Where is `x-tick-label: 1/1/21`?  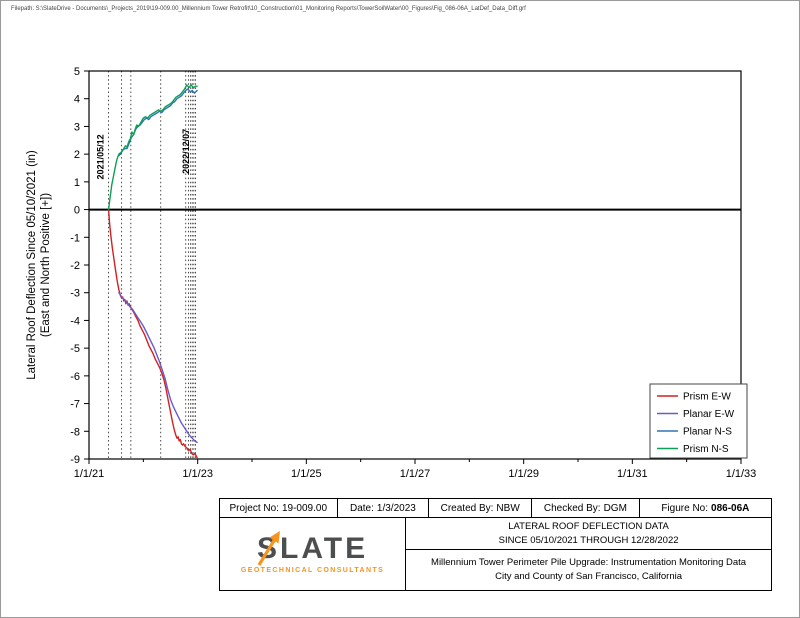 x-tick-label: 1/1/21 is located at coordinates (89, 474).